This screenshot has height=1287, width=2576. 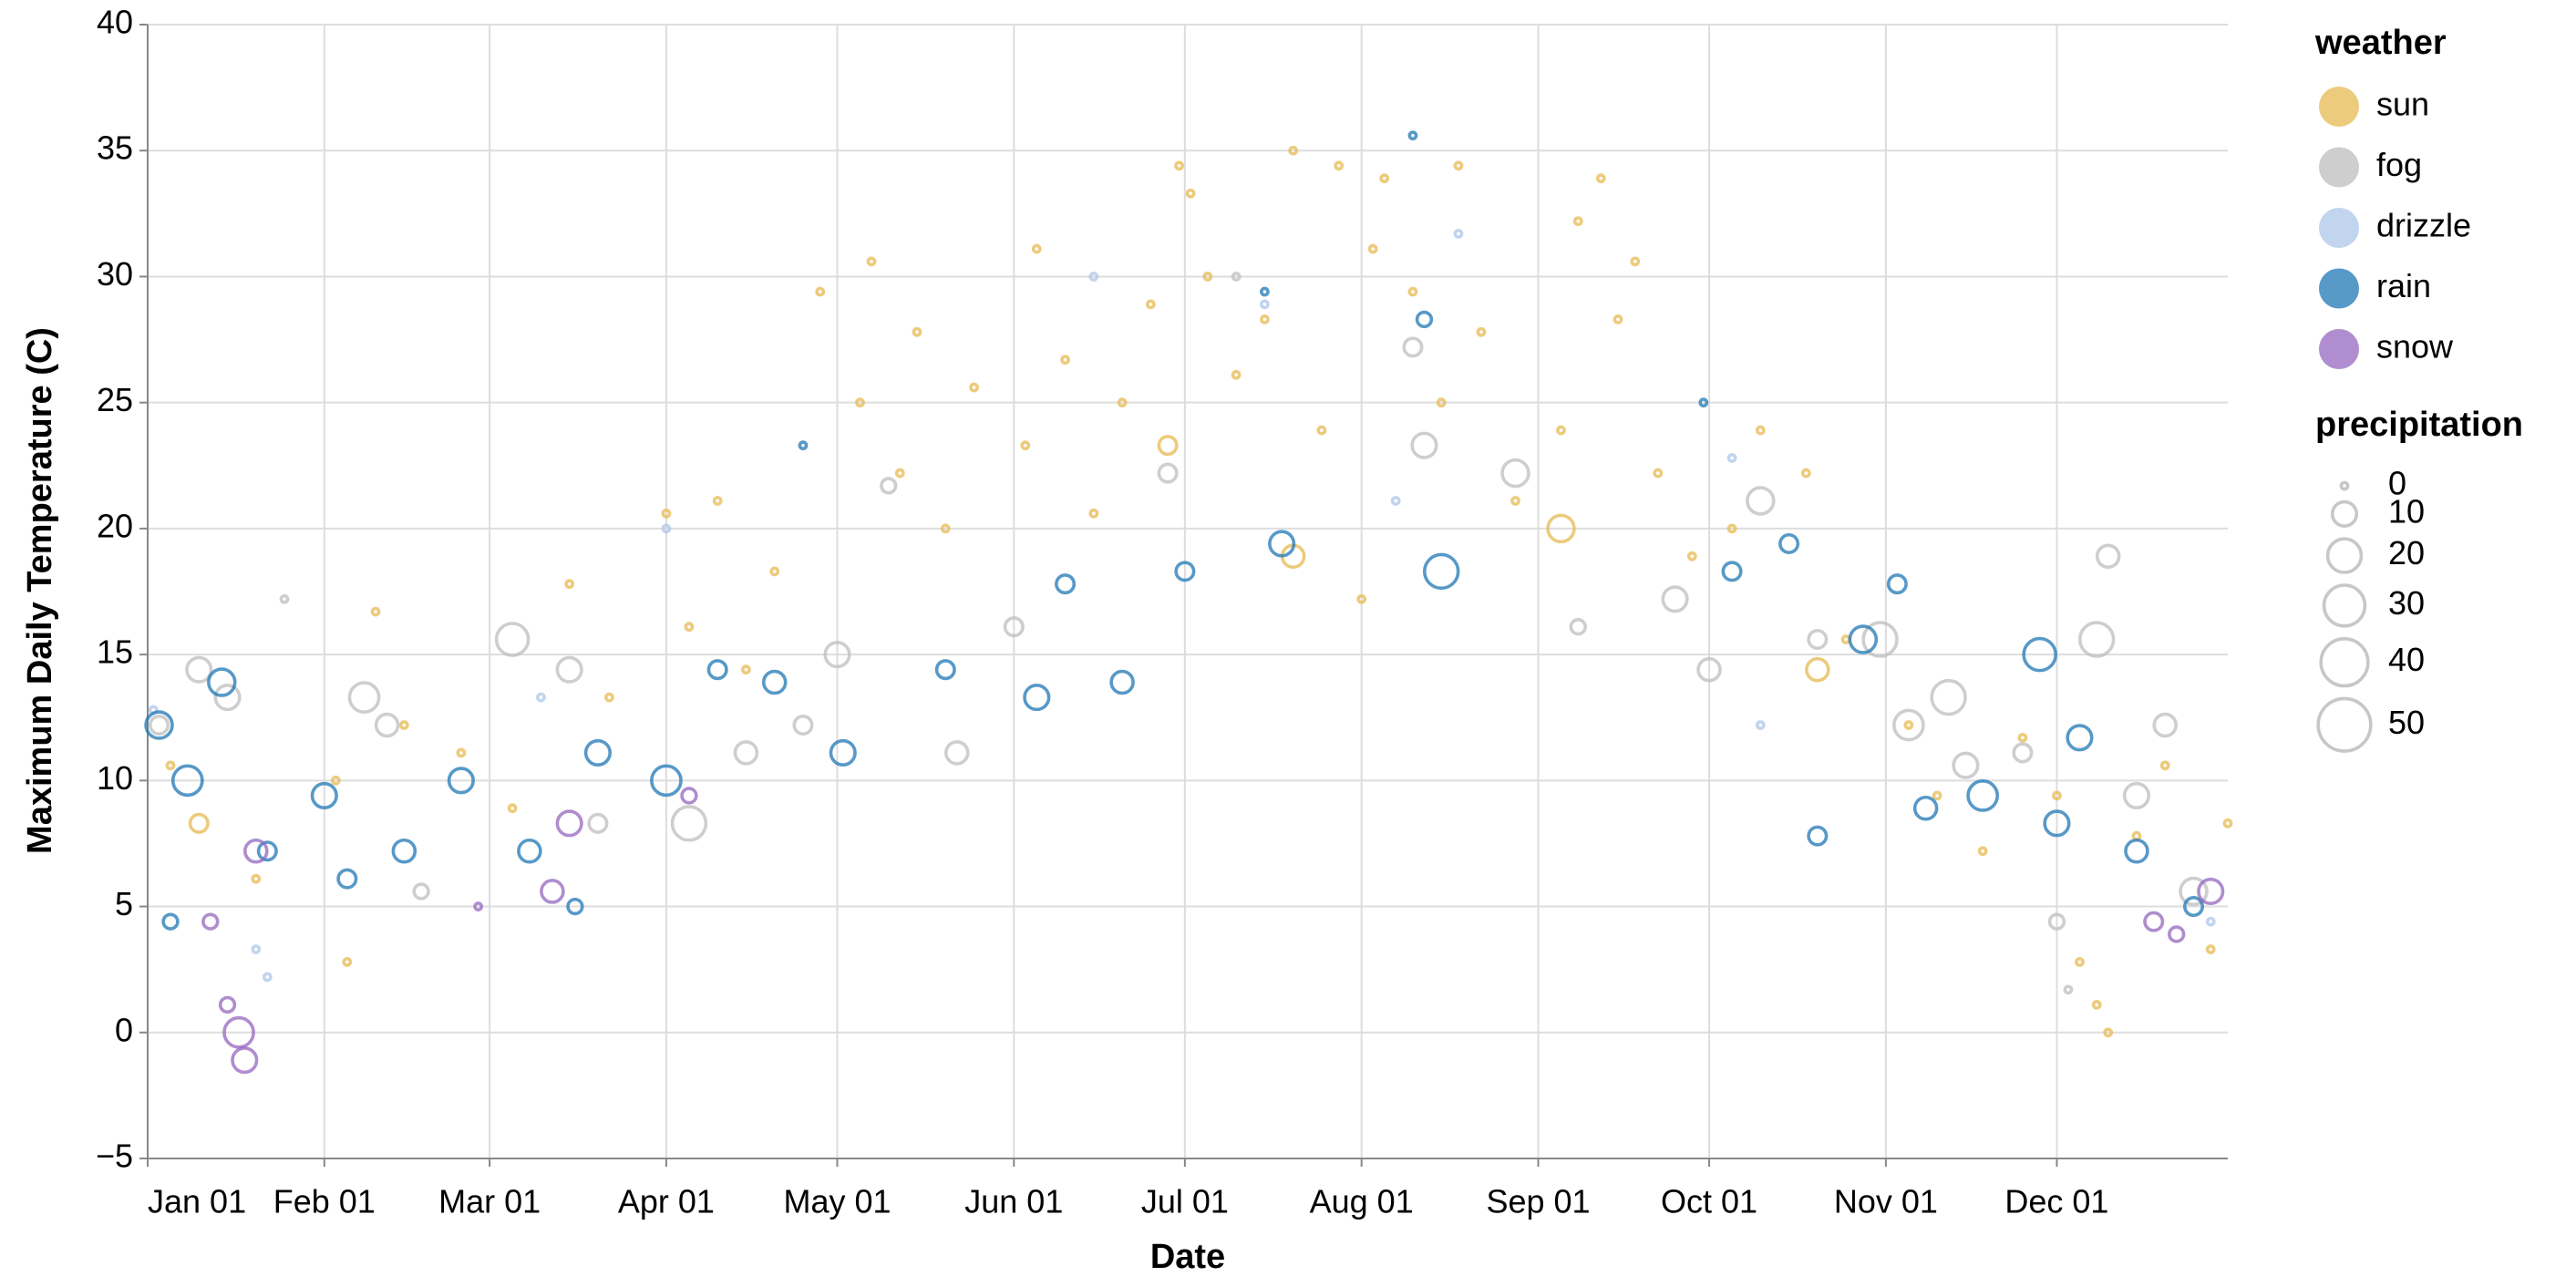 I want to click on y-tick-label: 15, so click(x=115, y=652).